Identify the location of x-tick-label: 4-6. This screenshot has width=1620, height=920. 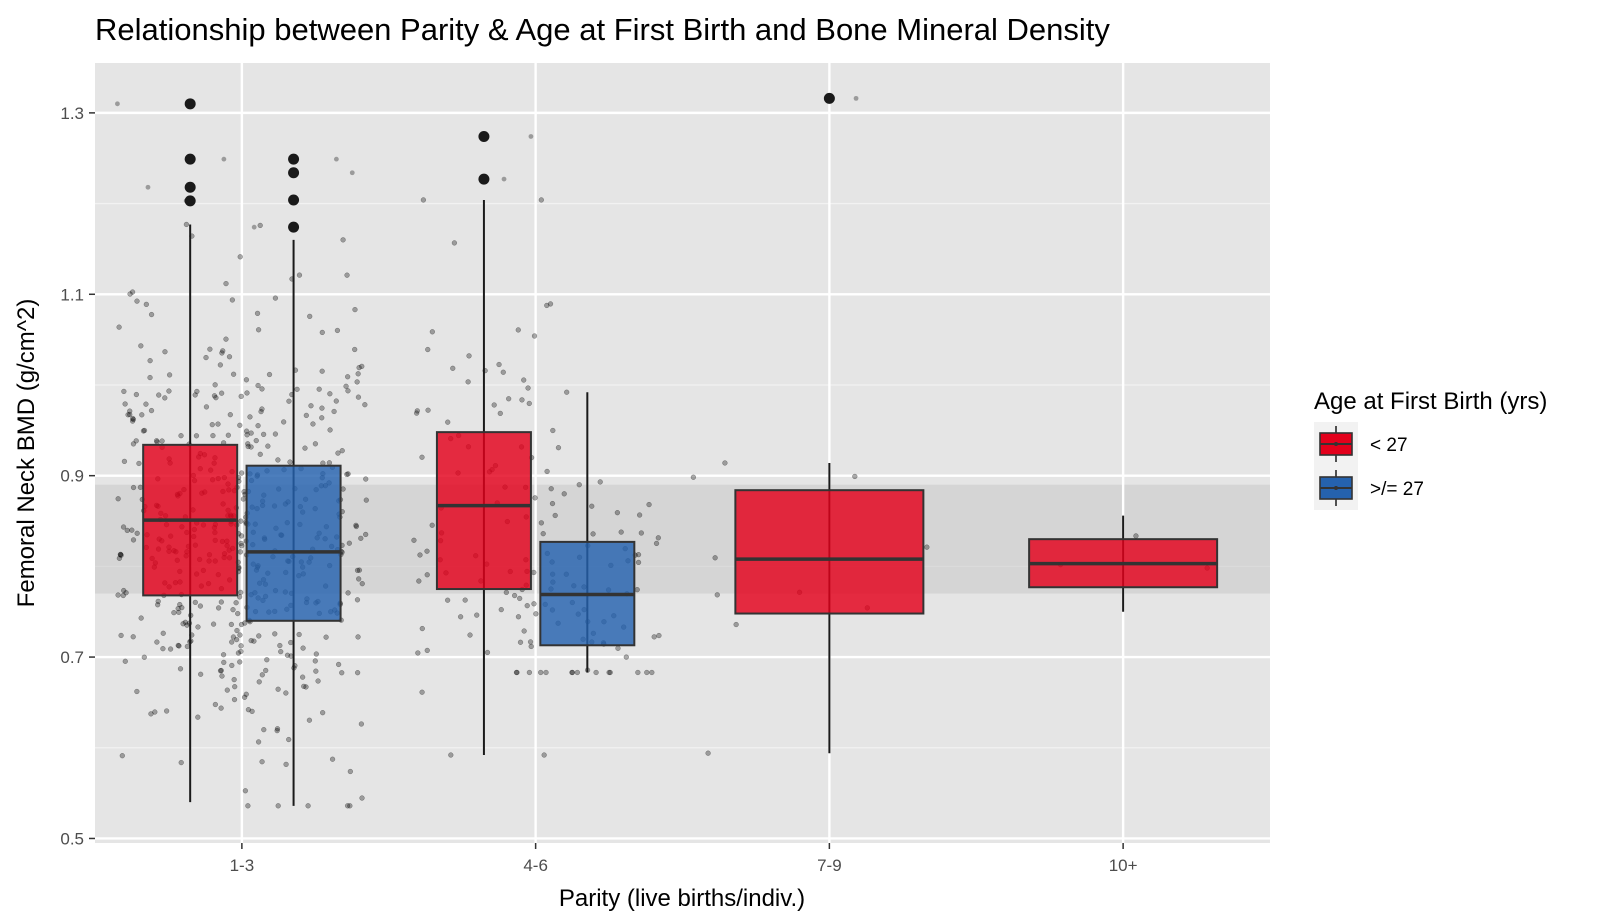
(535, 865).